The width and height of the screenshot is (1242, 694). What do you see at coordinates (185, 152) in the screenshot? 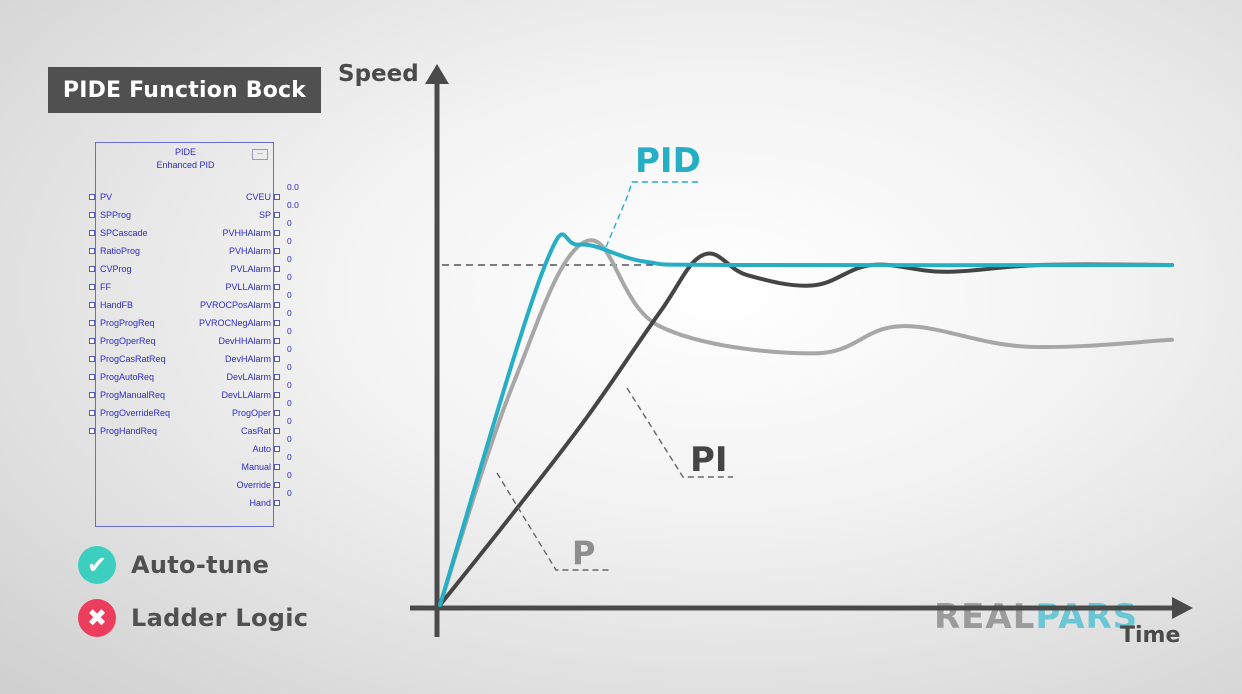
I see `block-name: PIDE` at bounding box center [185, 152].